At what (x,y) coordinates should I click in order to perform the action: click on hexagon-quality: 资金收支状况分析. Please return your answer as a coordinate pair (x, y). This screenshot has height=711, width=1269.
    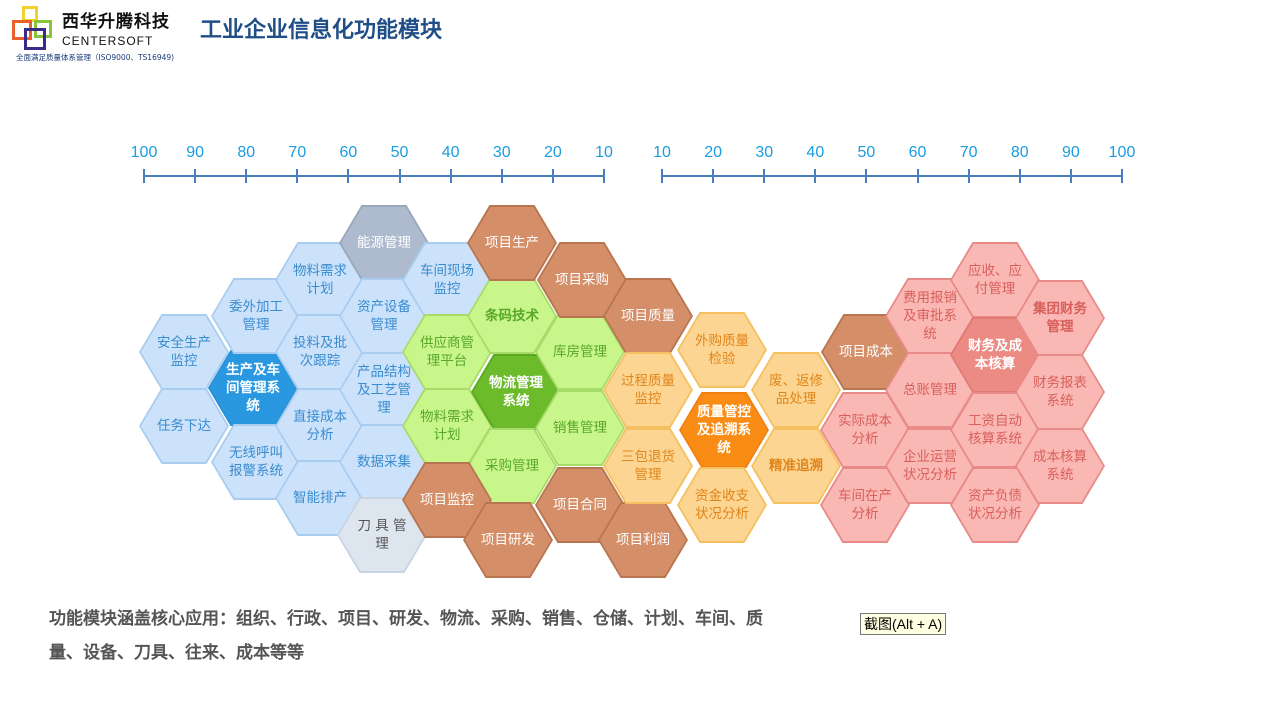
    Looking at the image, I should click on (722, 505).